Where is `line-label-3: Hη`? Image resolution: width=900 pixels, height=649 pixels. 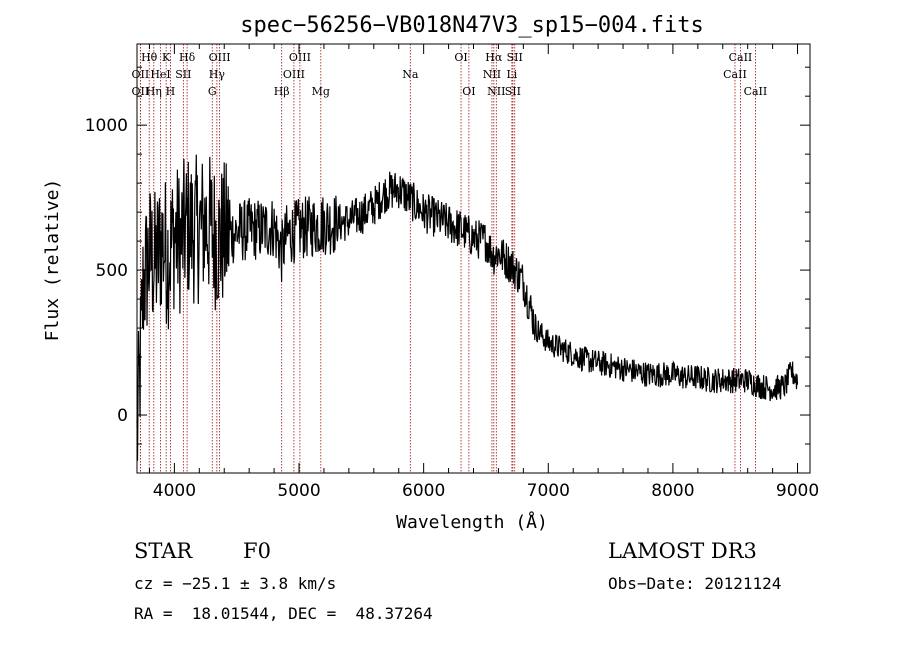
line-label-3: Hη is located at coordinates (154, 91).